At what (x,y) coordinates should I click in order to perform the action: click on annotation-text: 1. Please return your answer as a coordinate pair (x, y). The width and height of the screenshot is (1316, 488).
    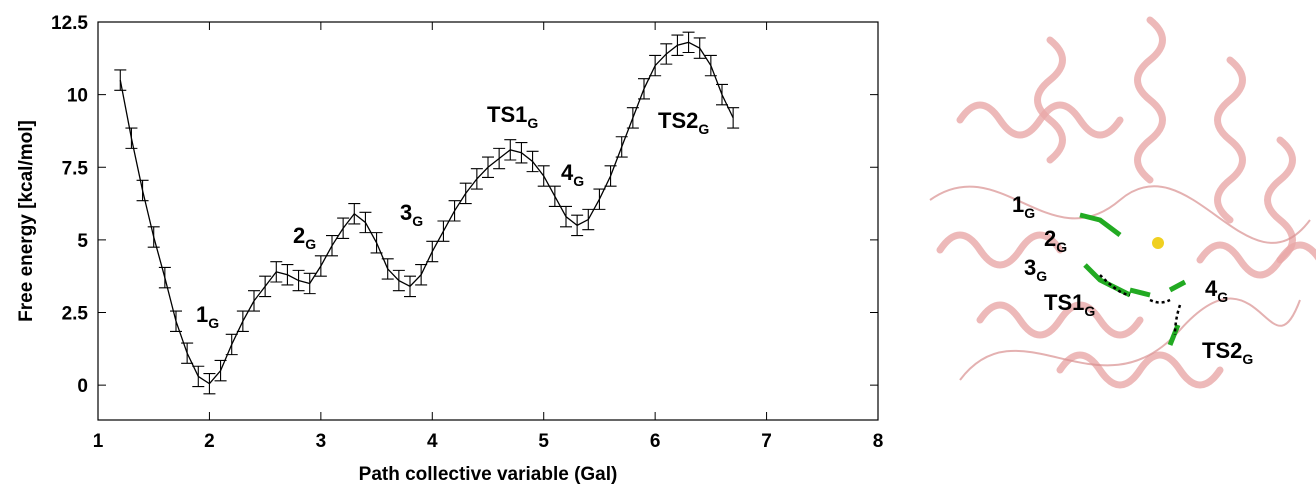
    Looking at the image, I should click on (202, 314).